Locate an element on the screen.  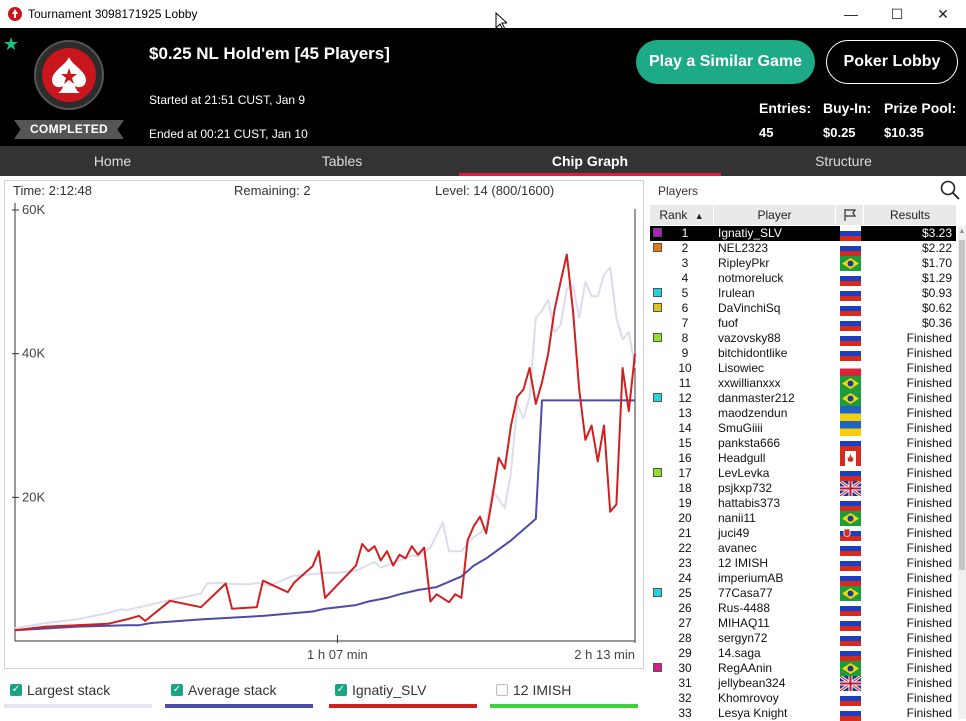
player-row: 17 LevLevka Finished is located at coordinates (803, 473).